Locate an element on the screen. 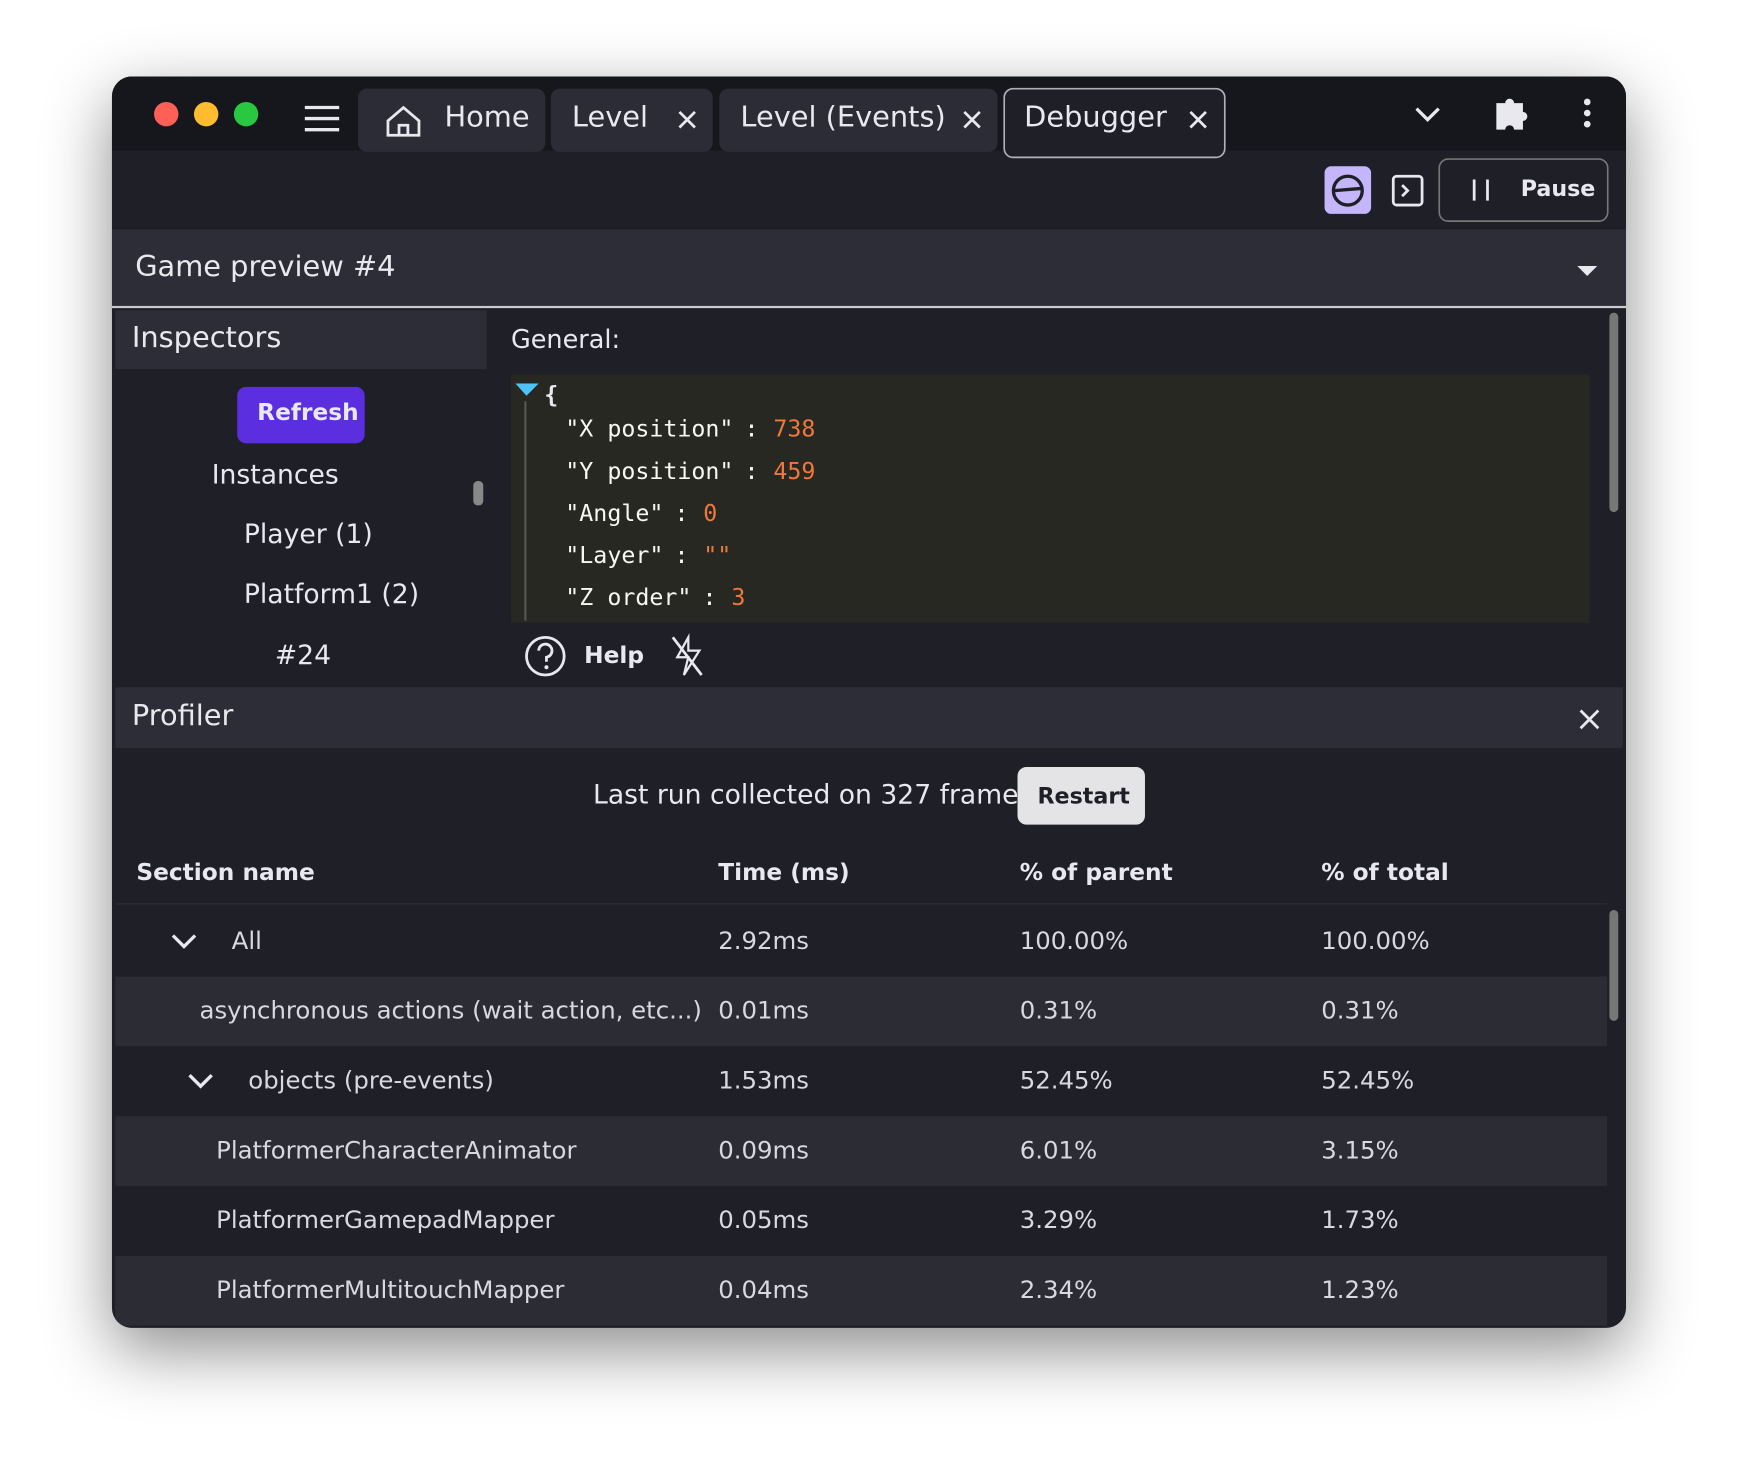  tab-label: Level is located at coordinates (610, 117).